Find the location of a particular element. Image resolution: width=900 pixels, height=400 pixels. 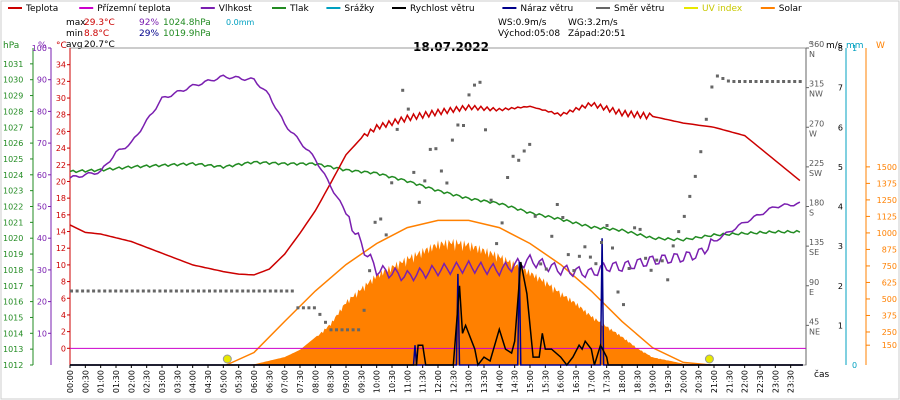

stat-min-label: min is located at coordinates (74, 34).